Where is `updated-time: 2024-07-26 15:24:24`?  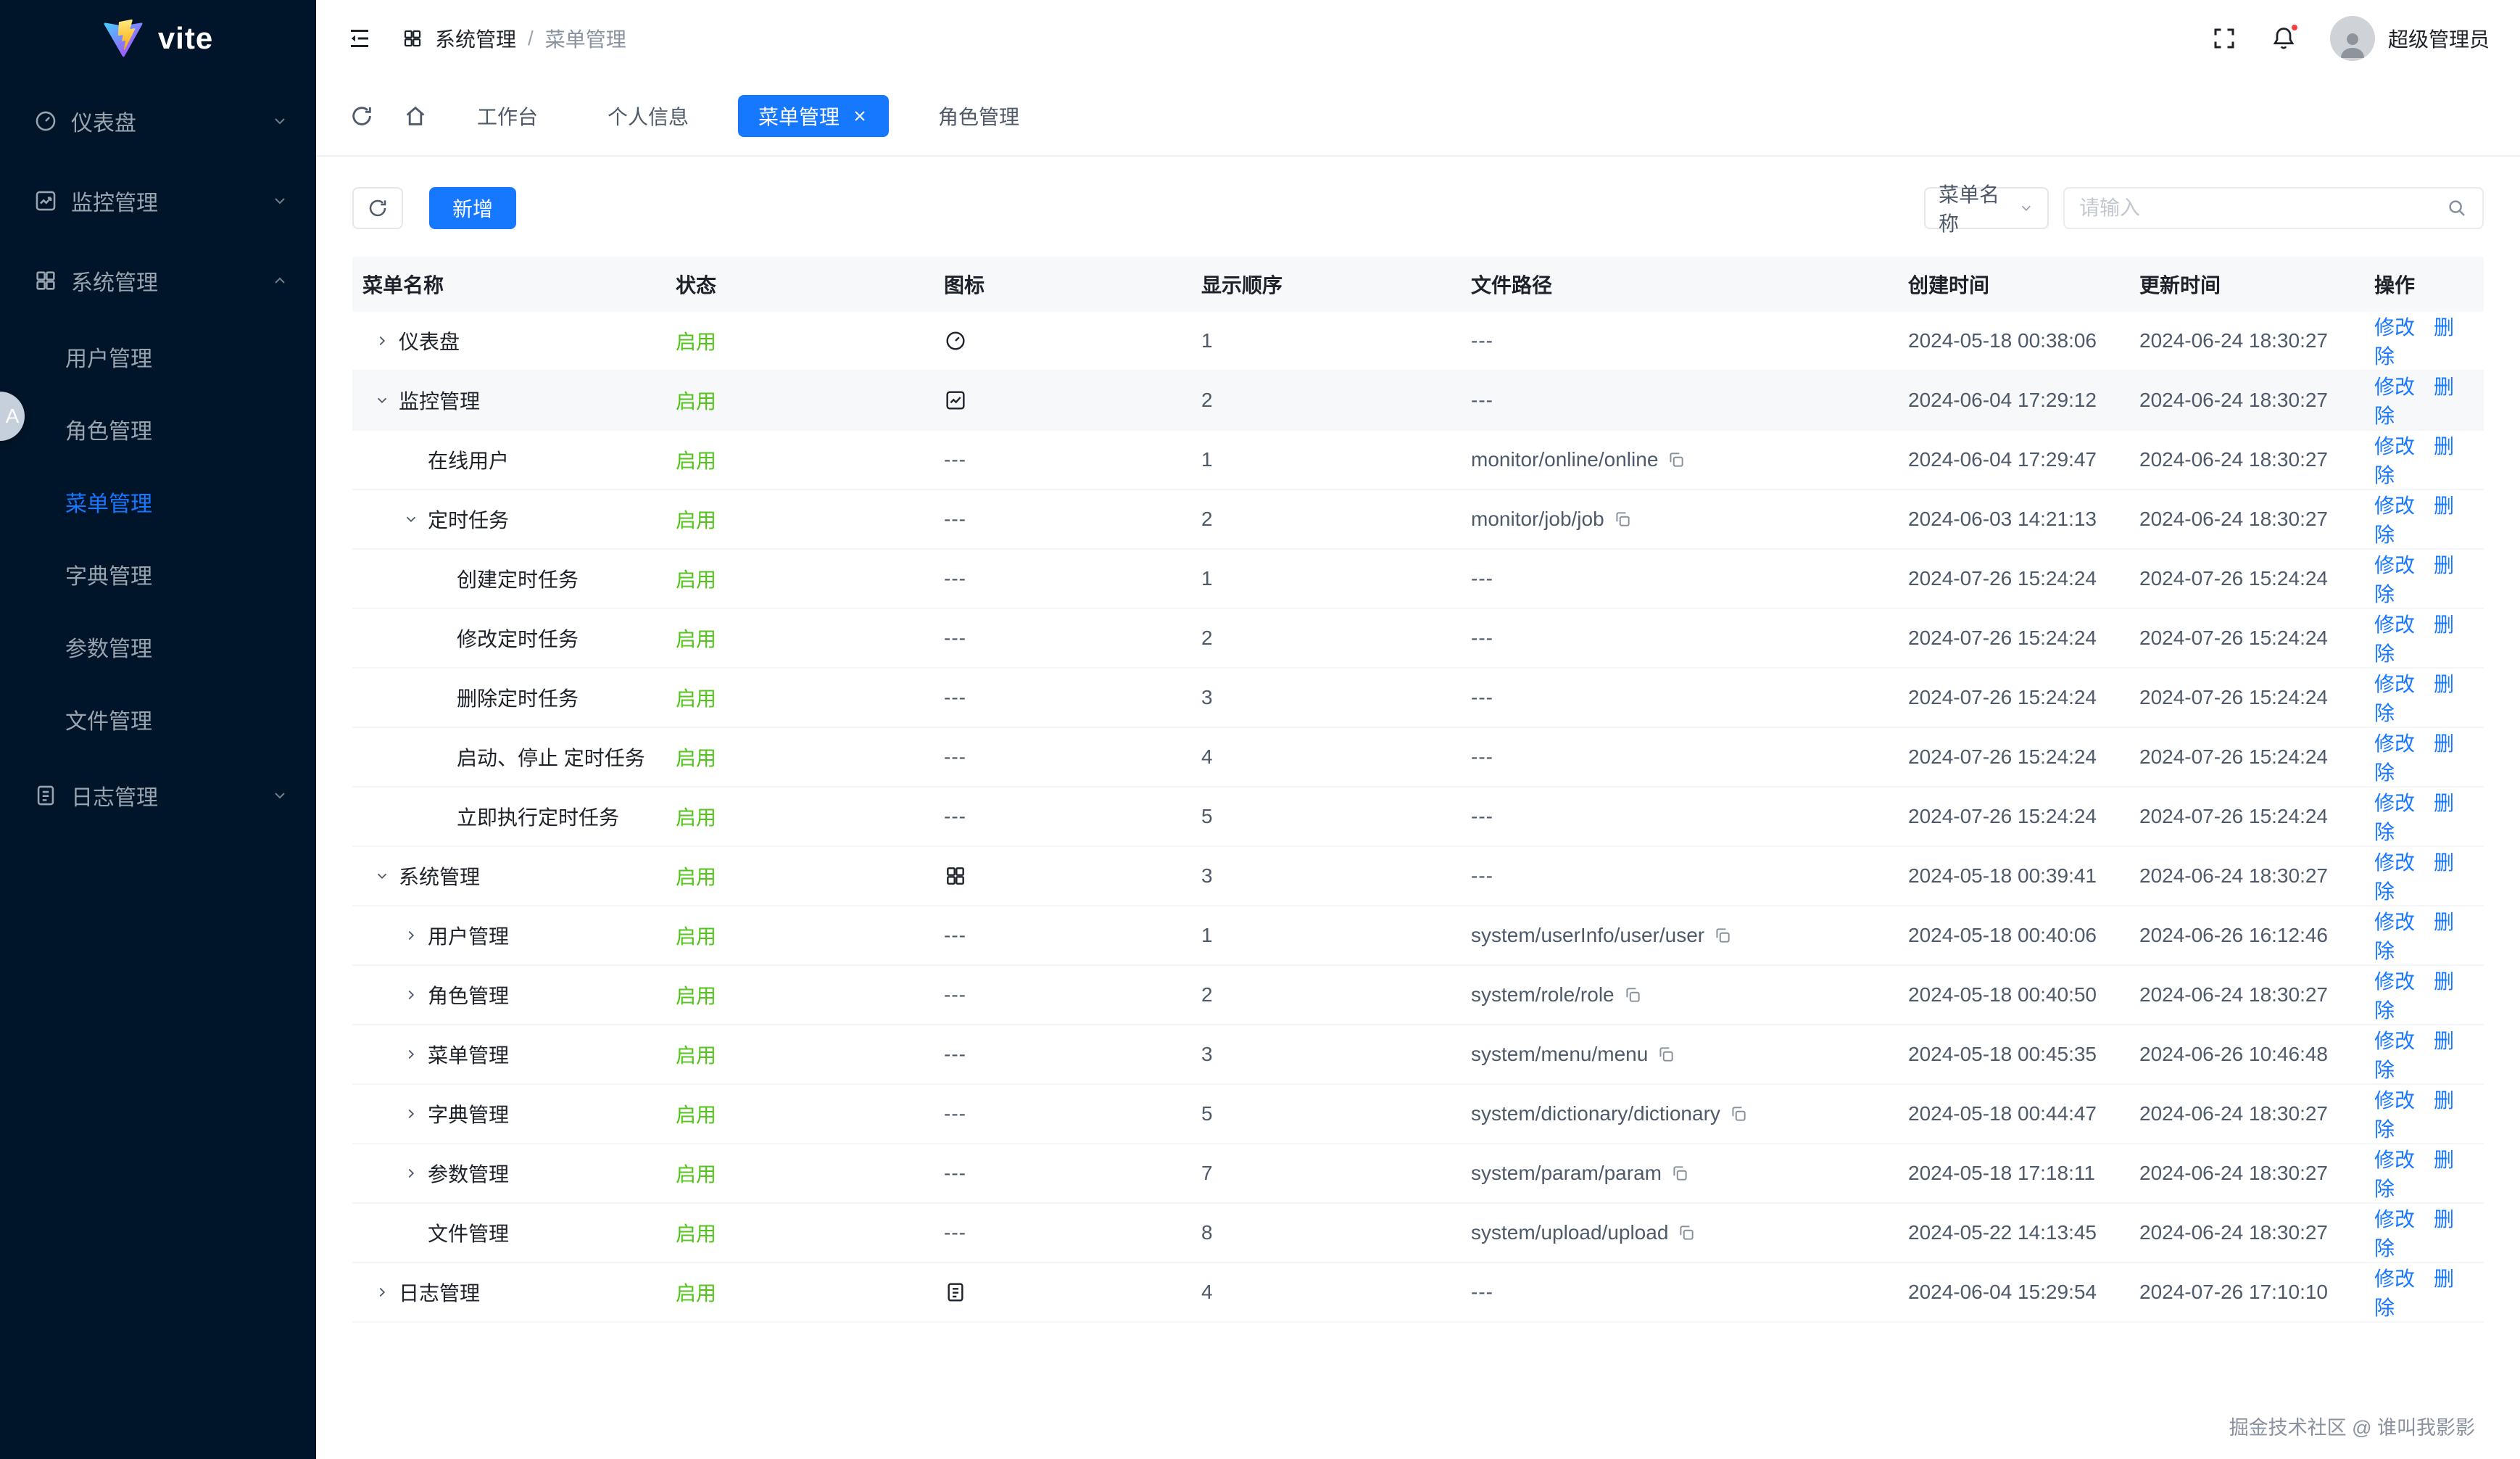 updated-time: 2024-07-26 15:24:24 is located at coordinates (2233, 578).